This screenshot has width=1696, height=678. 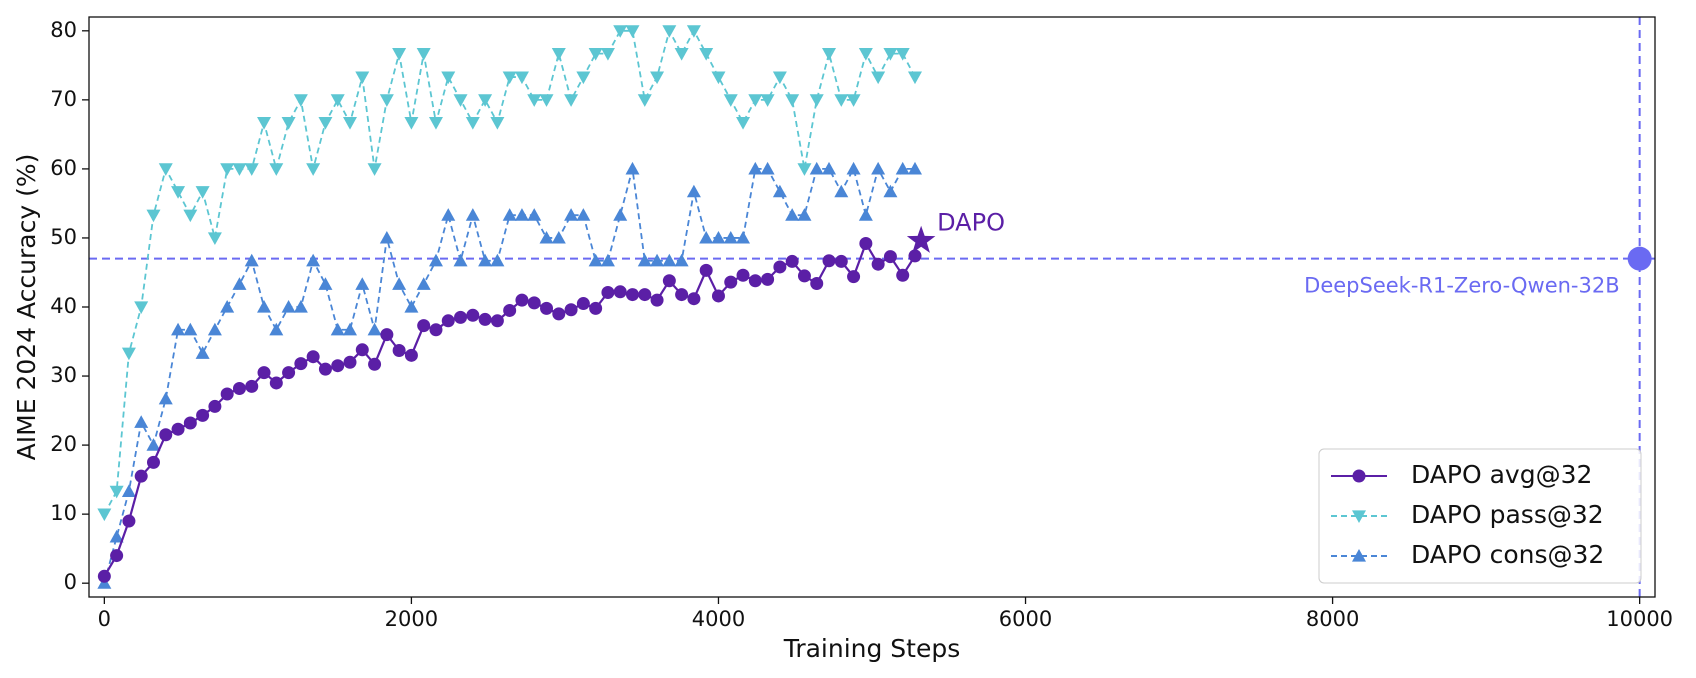 I want to click on legend-label: DAPO pass@32, so click(x=1507, y=514).